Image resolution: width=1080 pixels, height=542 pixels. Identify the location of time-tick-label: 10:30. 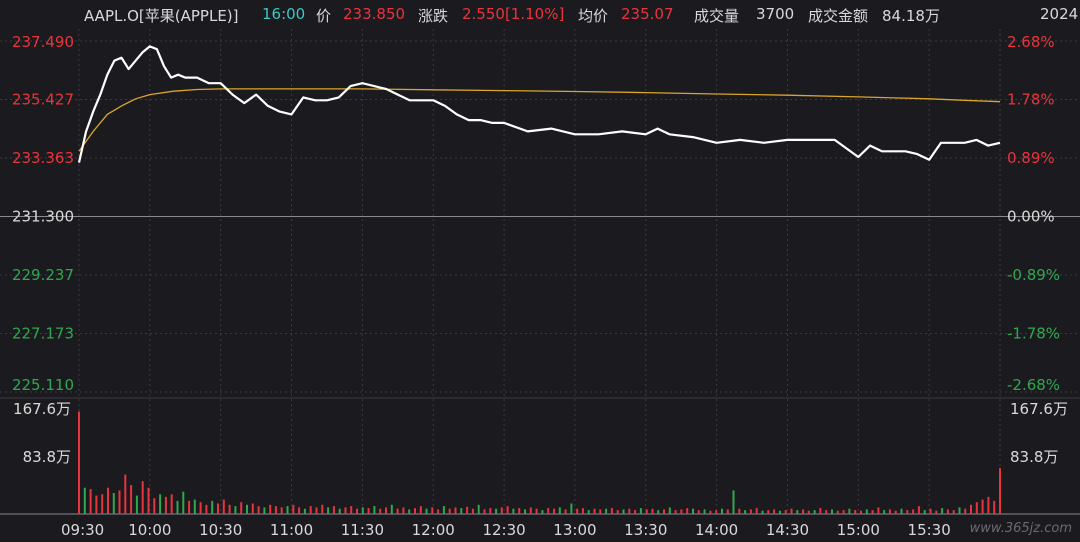
(220, 530).